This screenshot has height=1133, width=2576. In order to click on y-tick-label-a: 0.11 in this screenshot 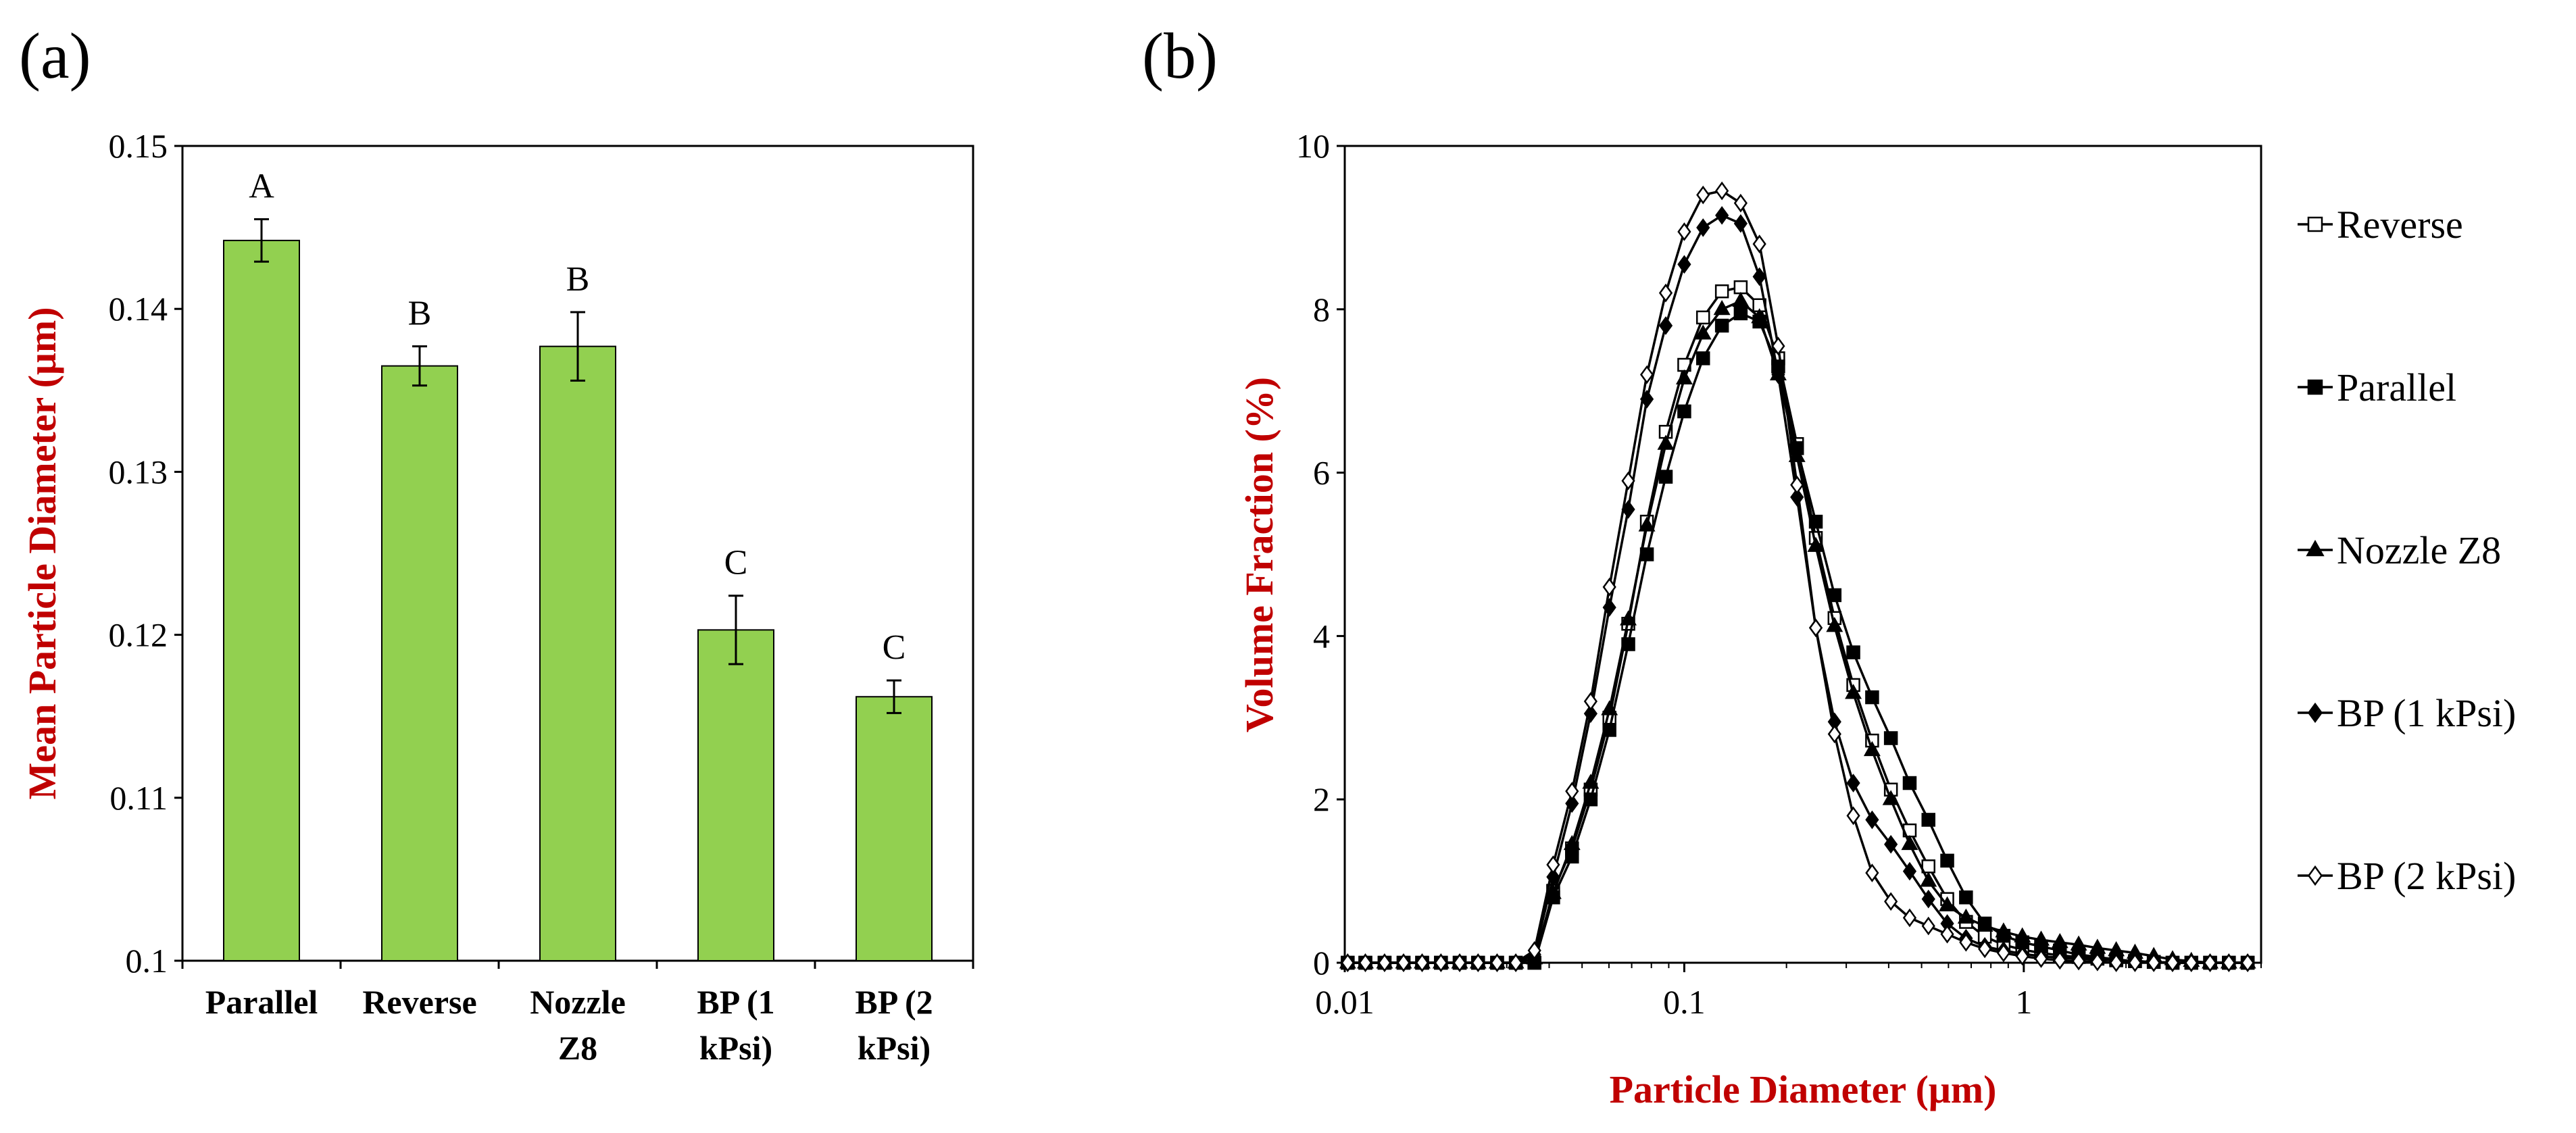, I will do `click(139, 798)`.